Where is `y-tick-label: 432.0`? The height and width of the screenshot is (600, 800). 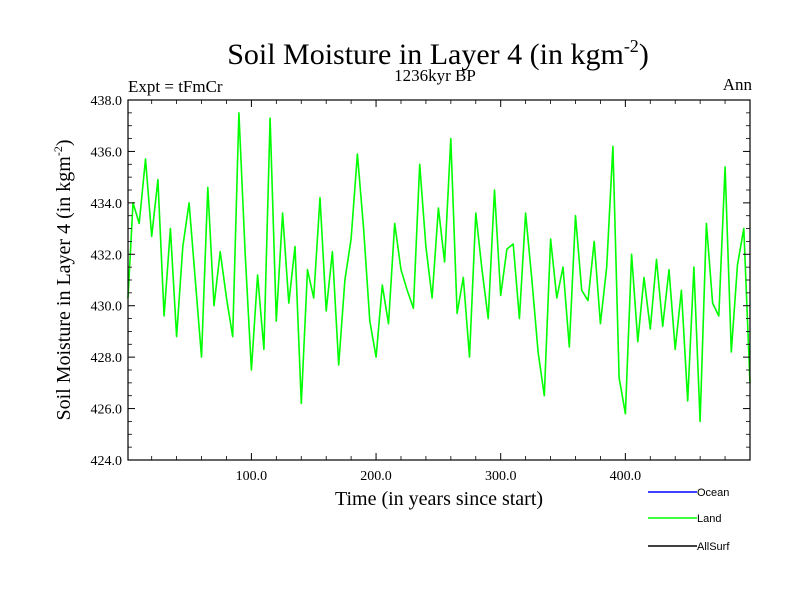 y-tick-label: 432.0 is located at coordinates (107, 255).